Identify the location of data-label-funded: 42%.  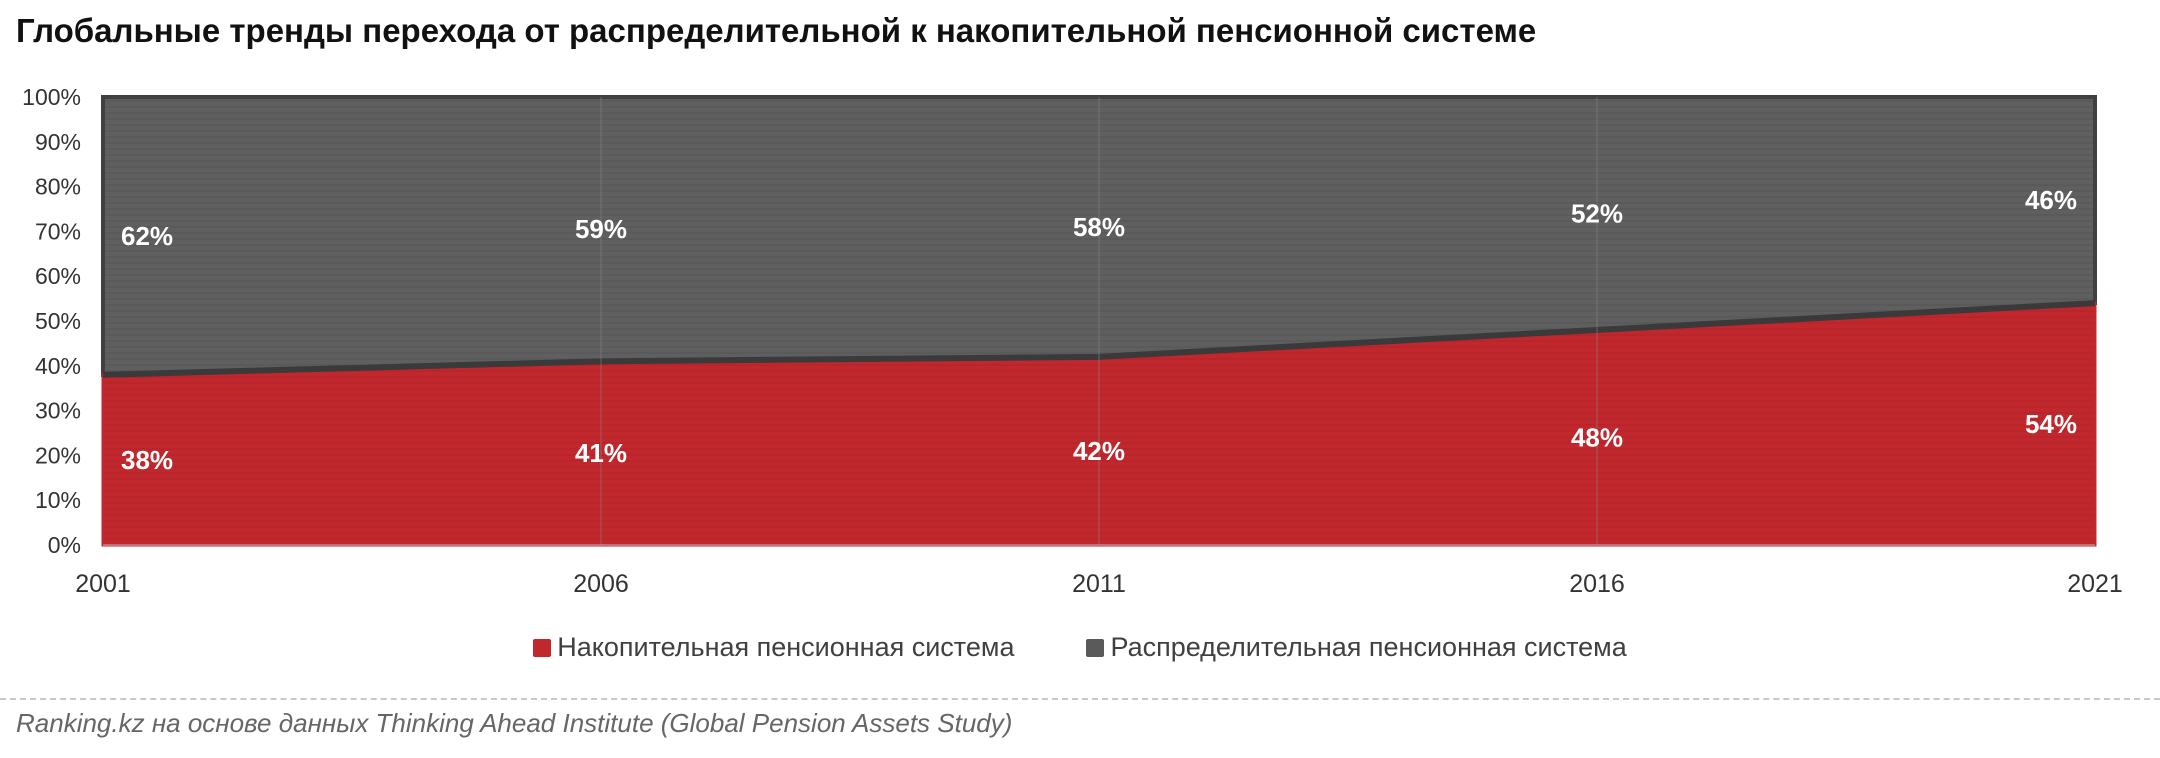
(1099, 451).